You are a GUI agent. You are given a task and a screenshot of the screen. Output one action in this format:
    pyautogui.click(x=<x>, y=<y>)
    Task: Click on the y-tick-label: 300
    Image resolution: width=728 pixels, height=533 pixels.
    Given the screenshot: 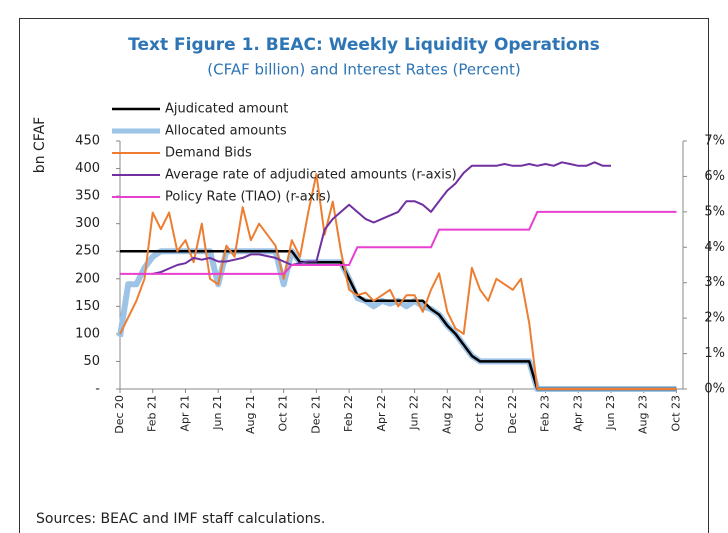 What is the action you would take?
    pyautogui.click(x=87, y=223)
    